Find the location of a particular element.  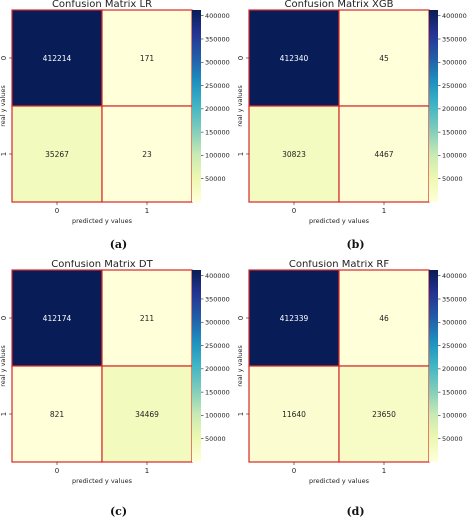

caption-xgb: (b) is located at coordinates (355, 244).